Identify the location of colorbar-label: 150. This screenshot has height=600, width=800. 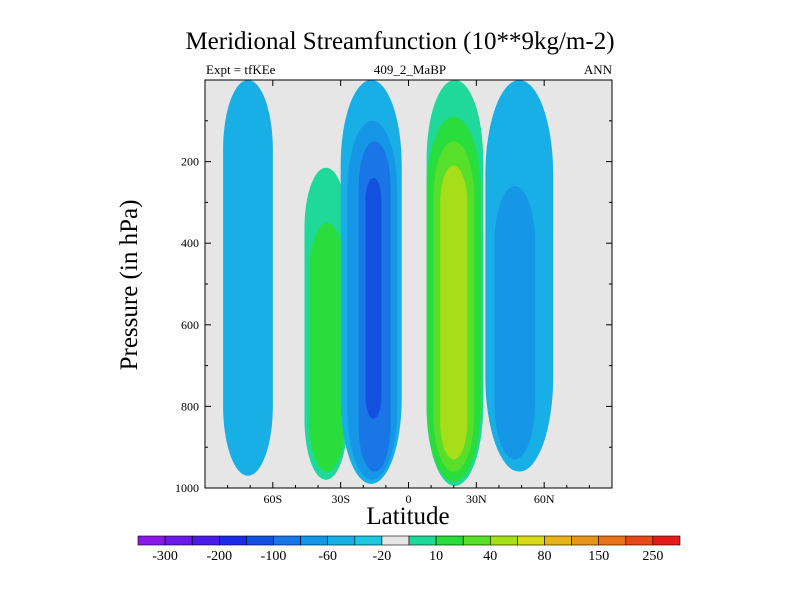
(598, 556).